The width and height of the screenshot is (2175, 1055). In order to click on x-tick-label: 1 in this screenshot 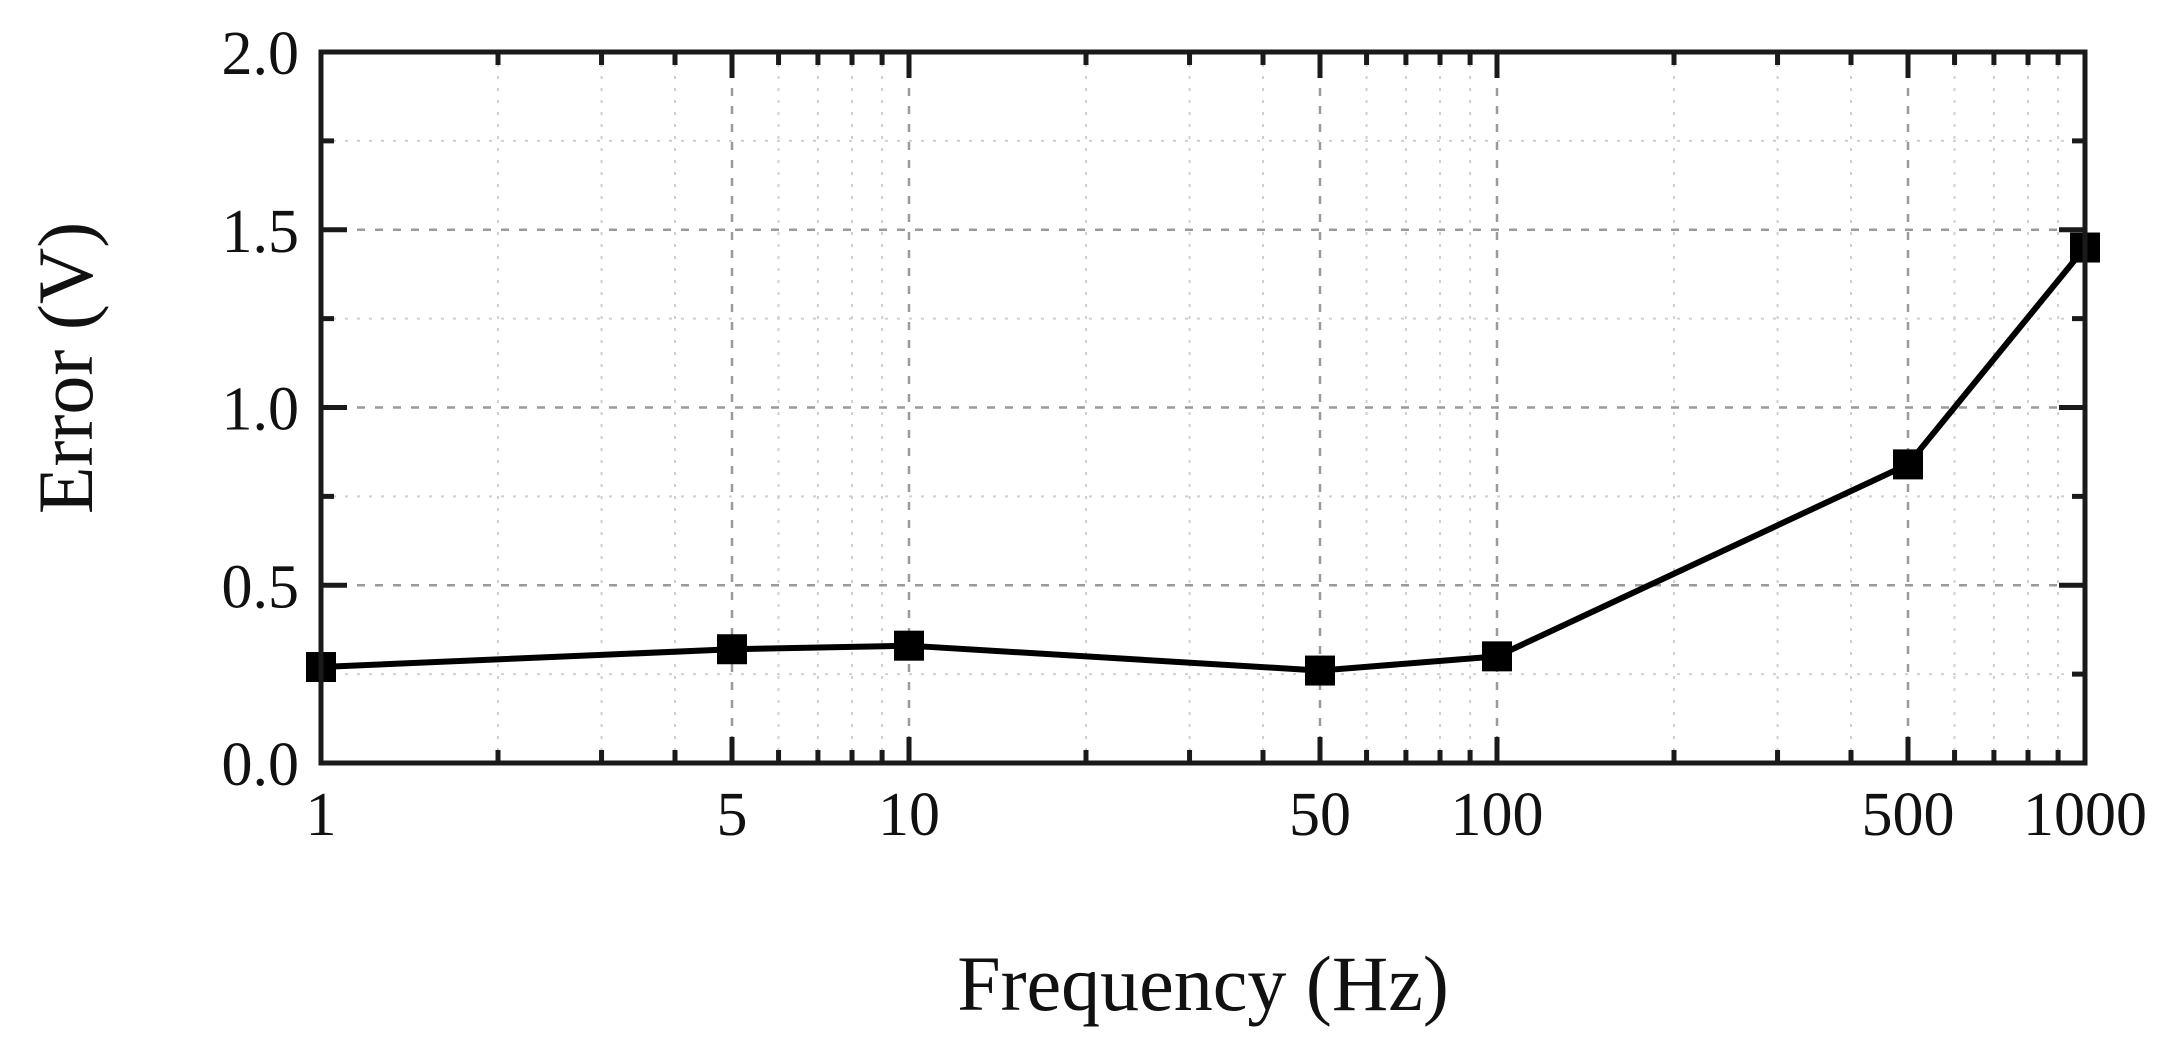, I will do `click(321, 815)`.